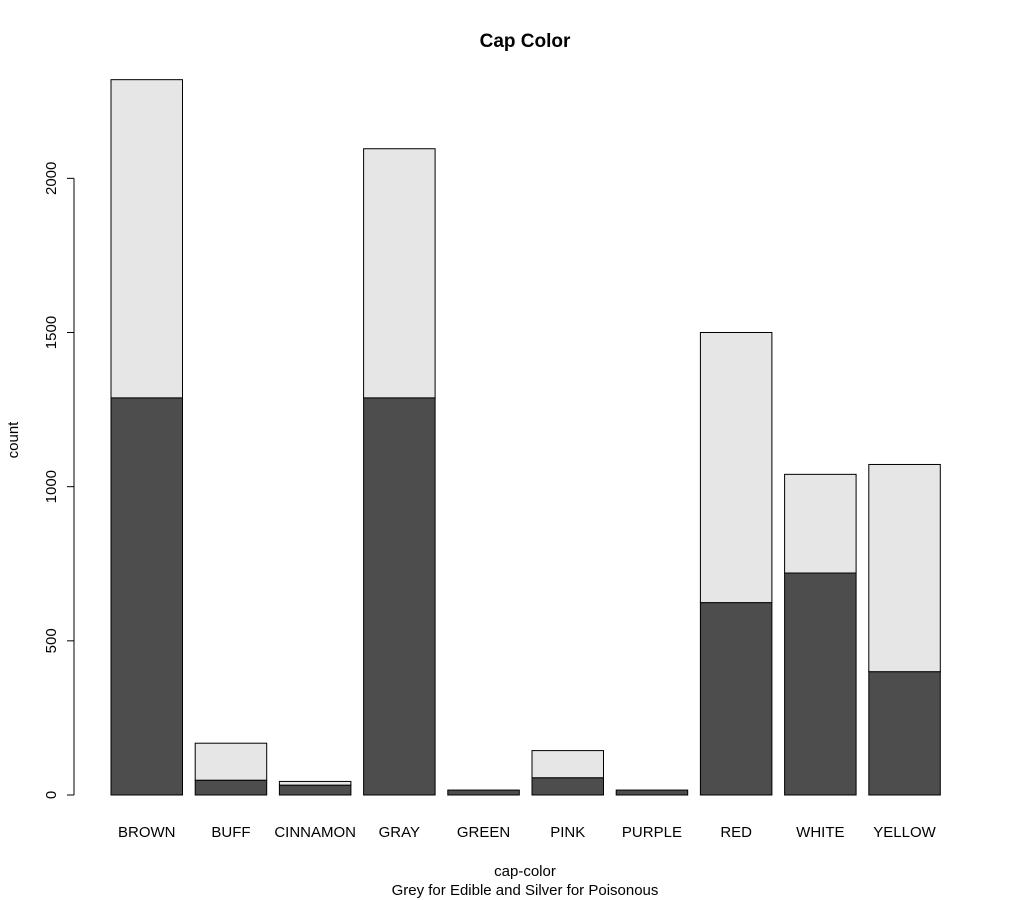 Image resolution: width=1015 pixels, height=900 pixels. I want to click on y-tick-label: 1000, so click(51, 486).